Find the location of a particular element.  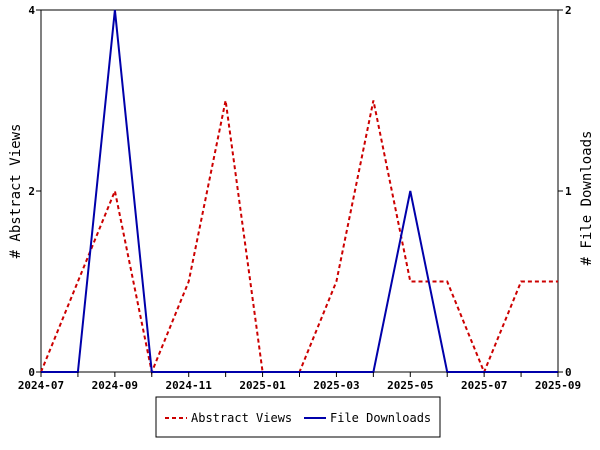

y-right-tick-label: 2 is located at coordinates (568, 10).